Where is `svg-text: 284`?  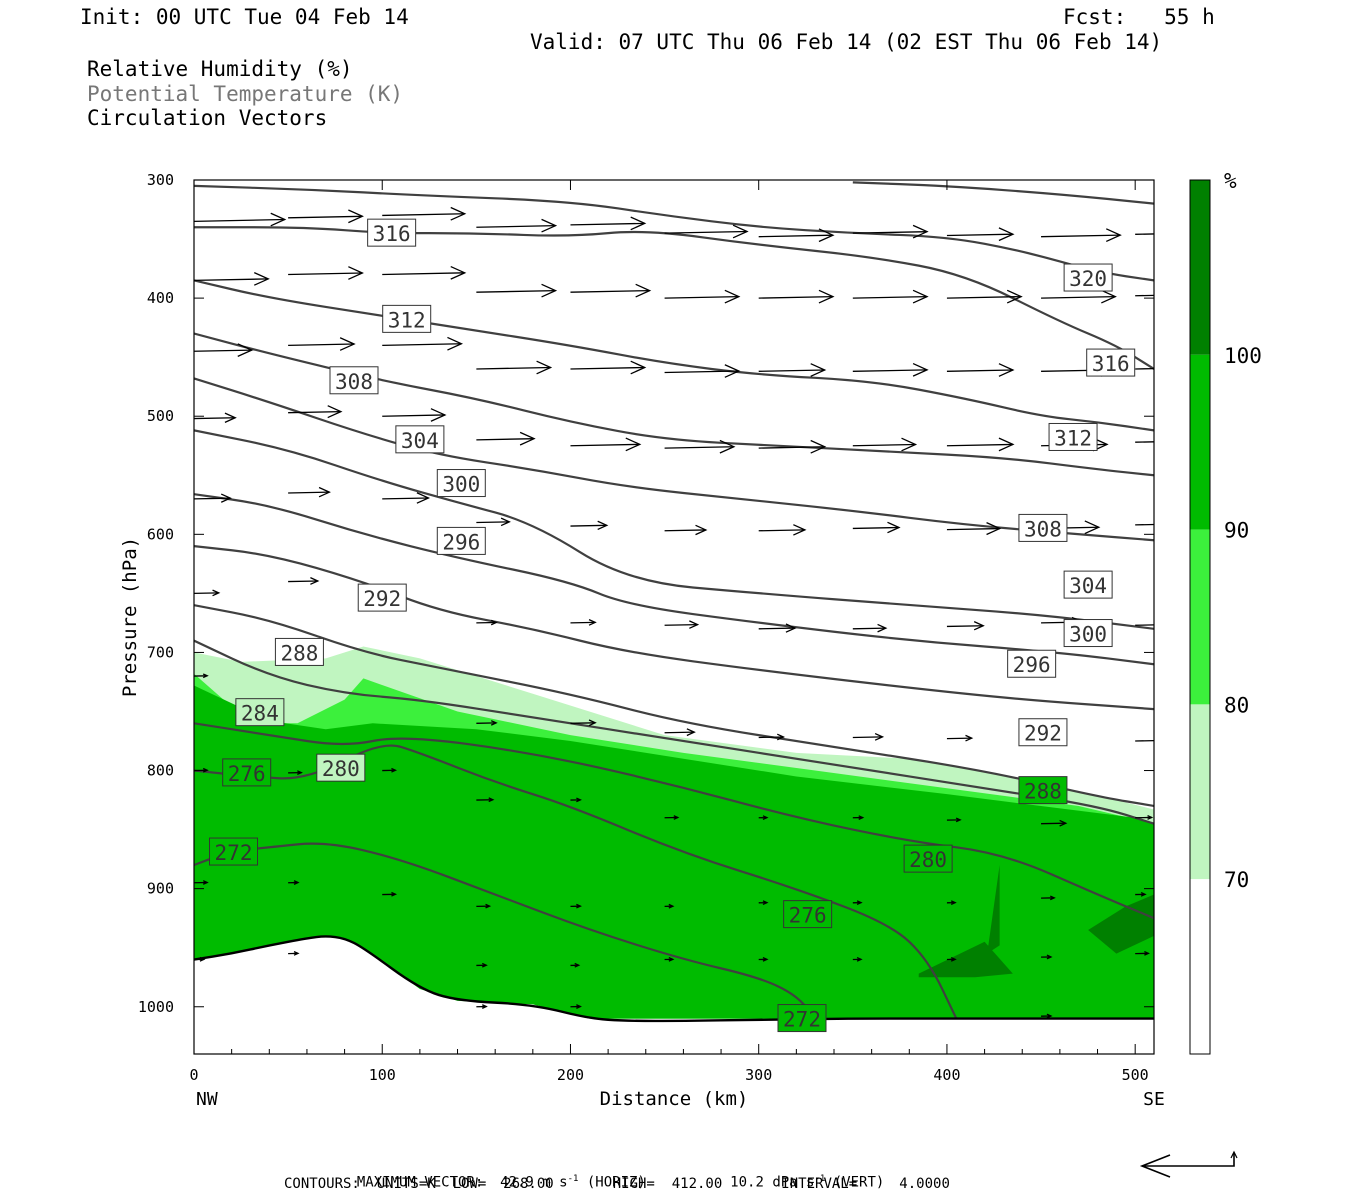
svg-text: 284 is located at coordinates (260, 714).